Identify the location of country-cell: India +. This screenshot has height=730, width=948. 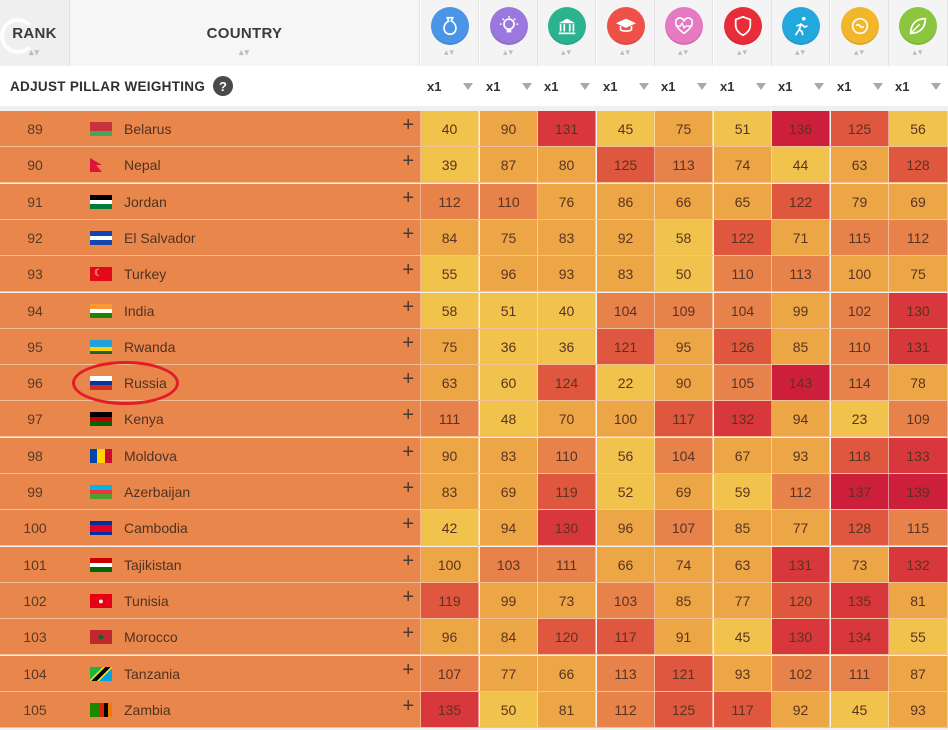
(245, 310).